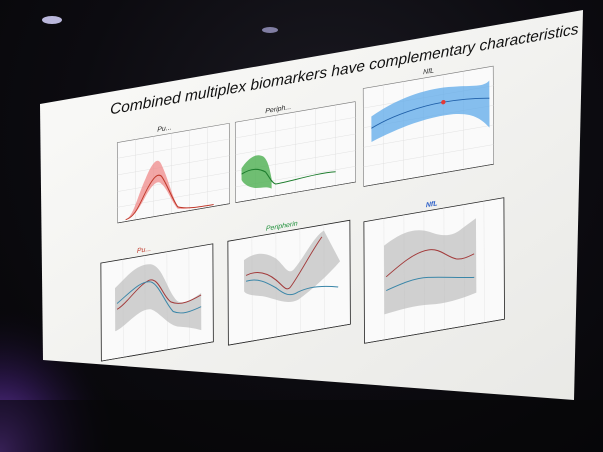 The image size is (603, 452). I want to click on bottom-panel-2: Peripherin, so click(289, 282).